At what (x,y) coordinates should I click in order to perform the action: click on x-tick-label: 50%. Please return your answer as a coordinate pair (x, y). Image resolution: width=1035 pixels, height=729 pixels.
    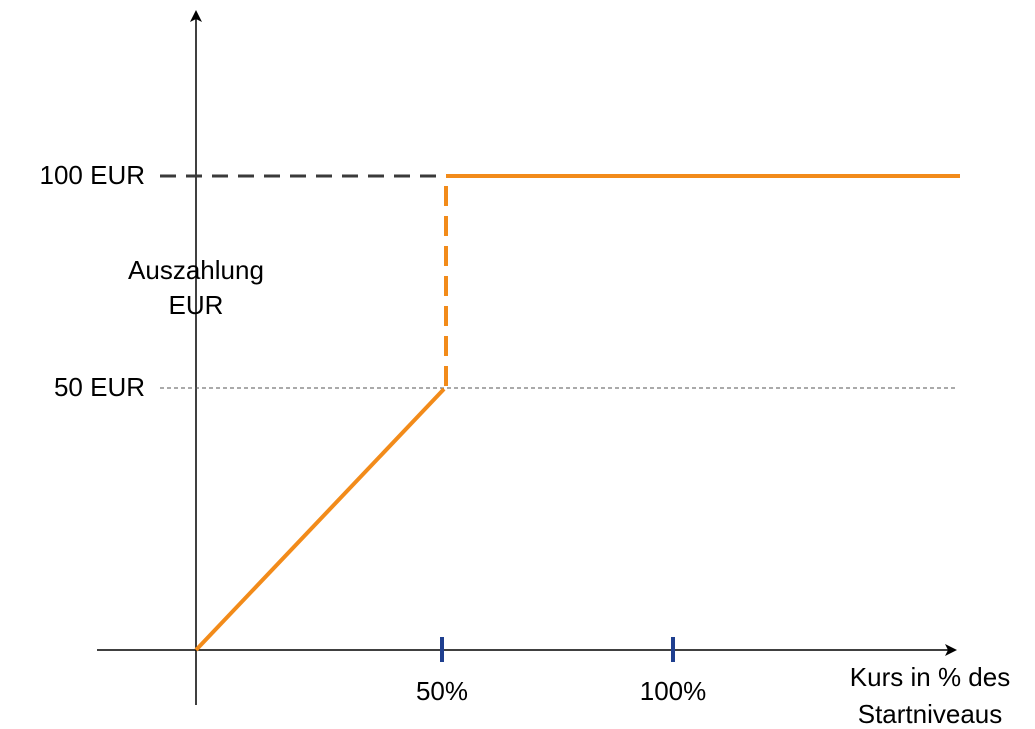
    Looking at the image, I should click on (442, 691).